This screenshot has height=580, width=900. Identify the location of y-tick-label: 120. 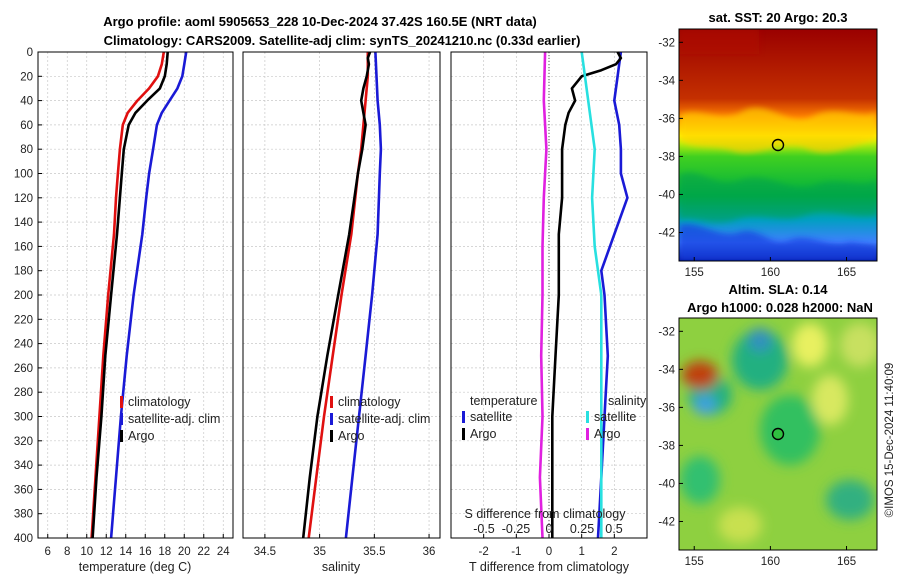
(23, 199).